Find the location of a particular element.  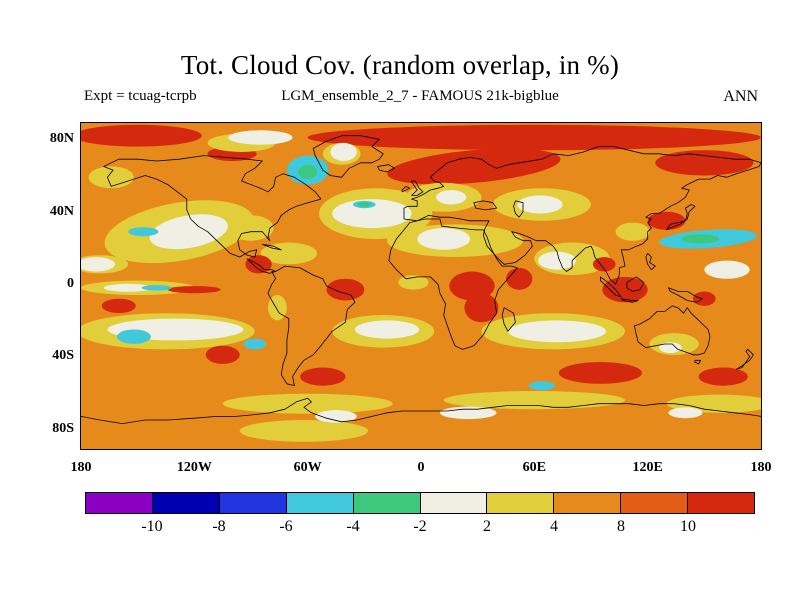

colorbar-tick-label: -10 is located at coordinates (152, 526).